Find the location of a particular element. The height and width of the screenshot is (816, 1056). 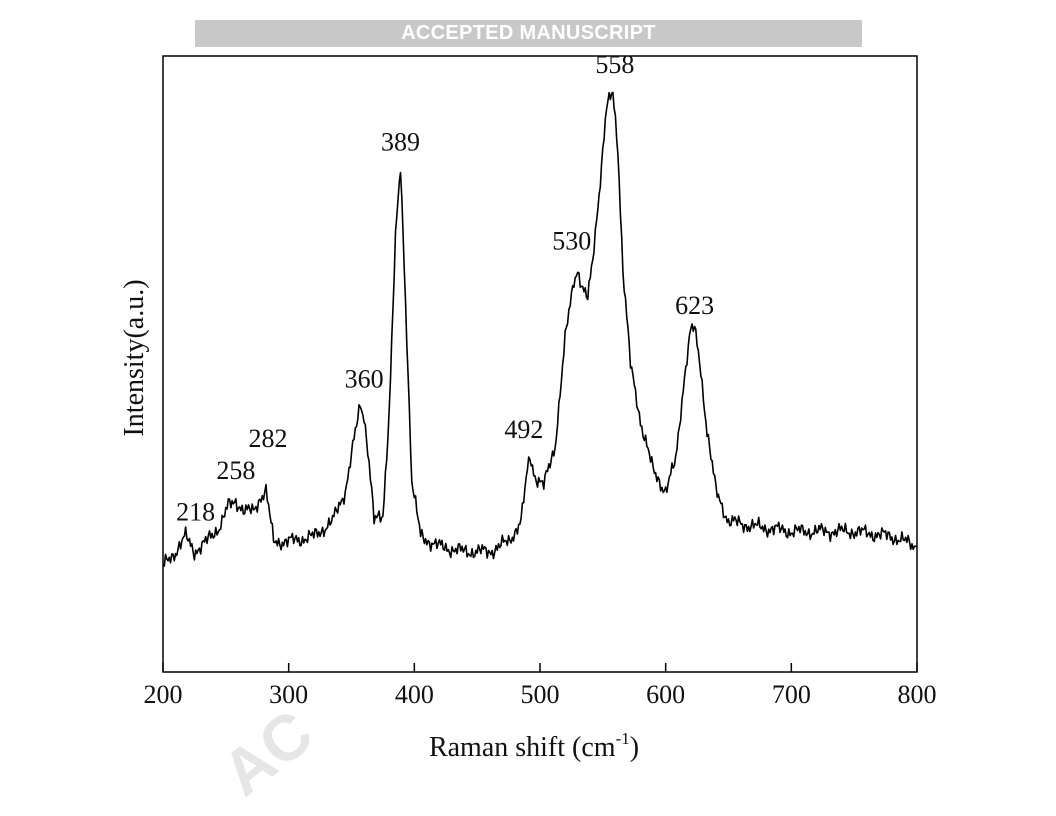

x-tick-label-800: 800 is located at coordinates (917, 694).